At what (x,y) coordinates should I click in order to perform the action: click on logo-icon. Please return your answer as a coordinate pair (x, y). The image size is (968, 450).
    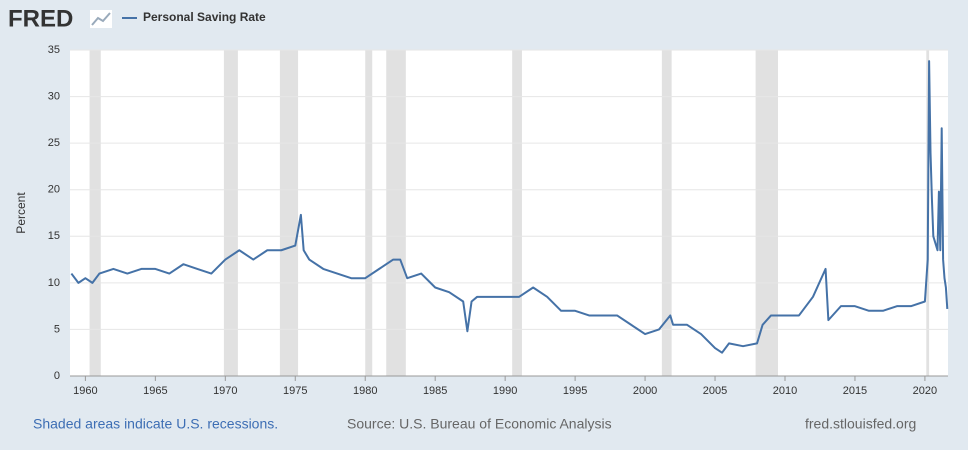
    Looking at the image, I should click on (101, 19).